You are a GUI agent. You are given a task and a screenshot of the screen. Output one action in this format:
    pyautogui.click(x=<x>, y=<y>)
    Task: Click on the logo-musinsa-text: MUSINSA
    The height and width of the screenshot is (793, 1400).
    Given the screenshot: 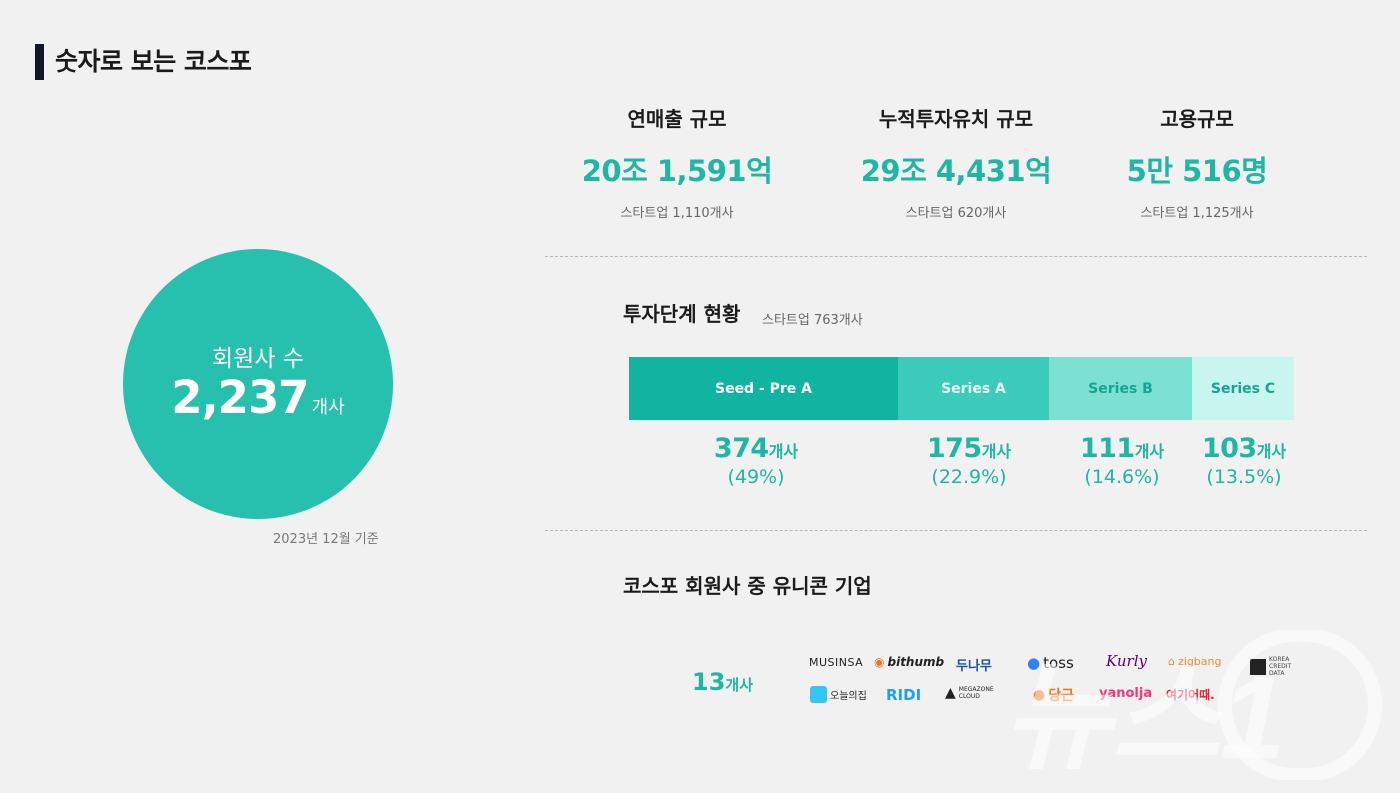 What is the action you would take?
    pyautogui.click(x=836, y=662)
    